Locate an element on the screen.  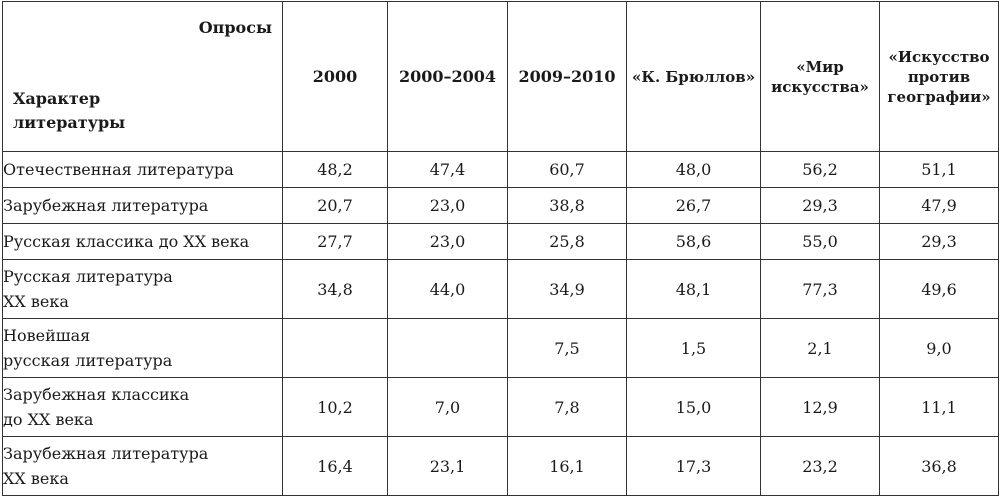
table-cell: 11,1 is located at coordinates (939, 407).